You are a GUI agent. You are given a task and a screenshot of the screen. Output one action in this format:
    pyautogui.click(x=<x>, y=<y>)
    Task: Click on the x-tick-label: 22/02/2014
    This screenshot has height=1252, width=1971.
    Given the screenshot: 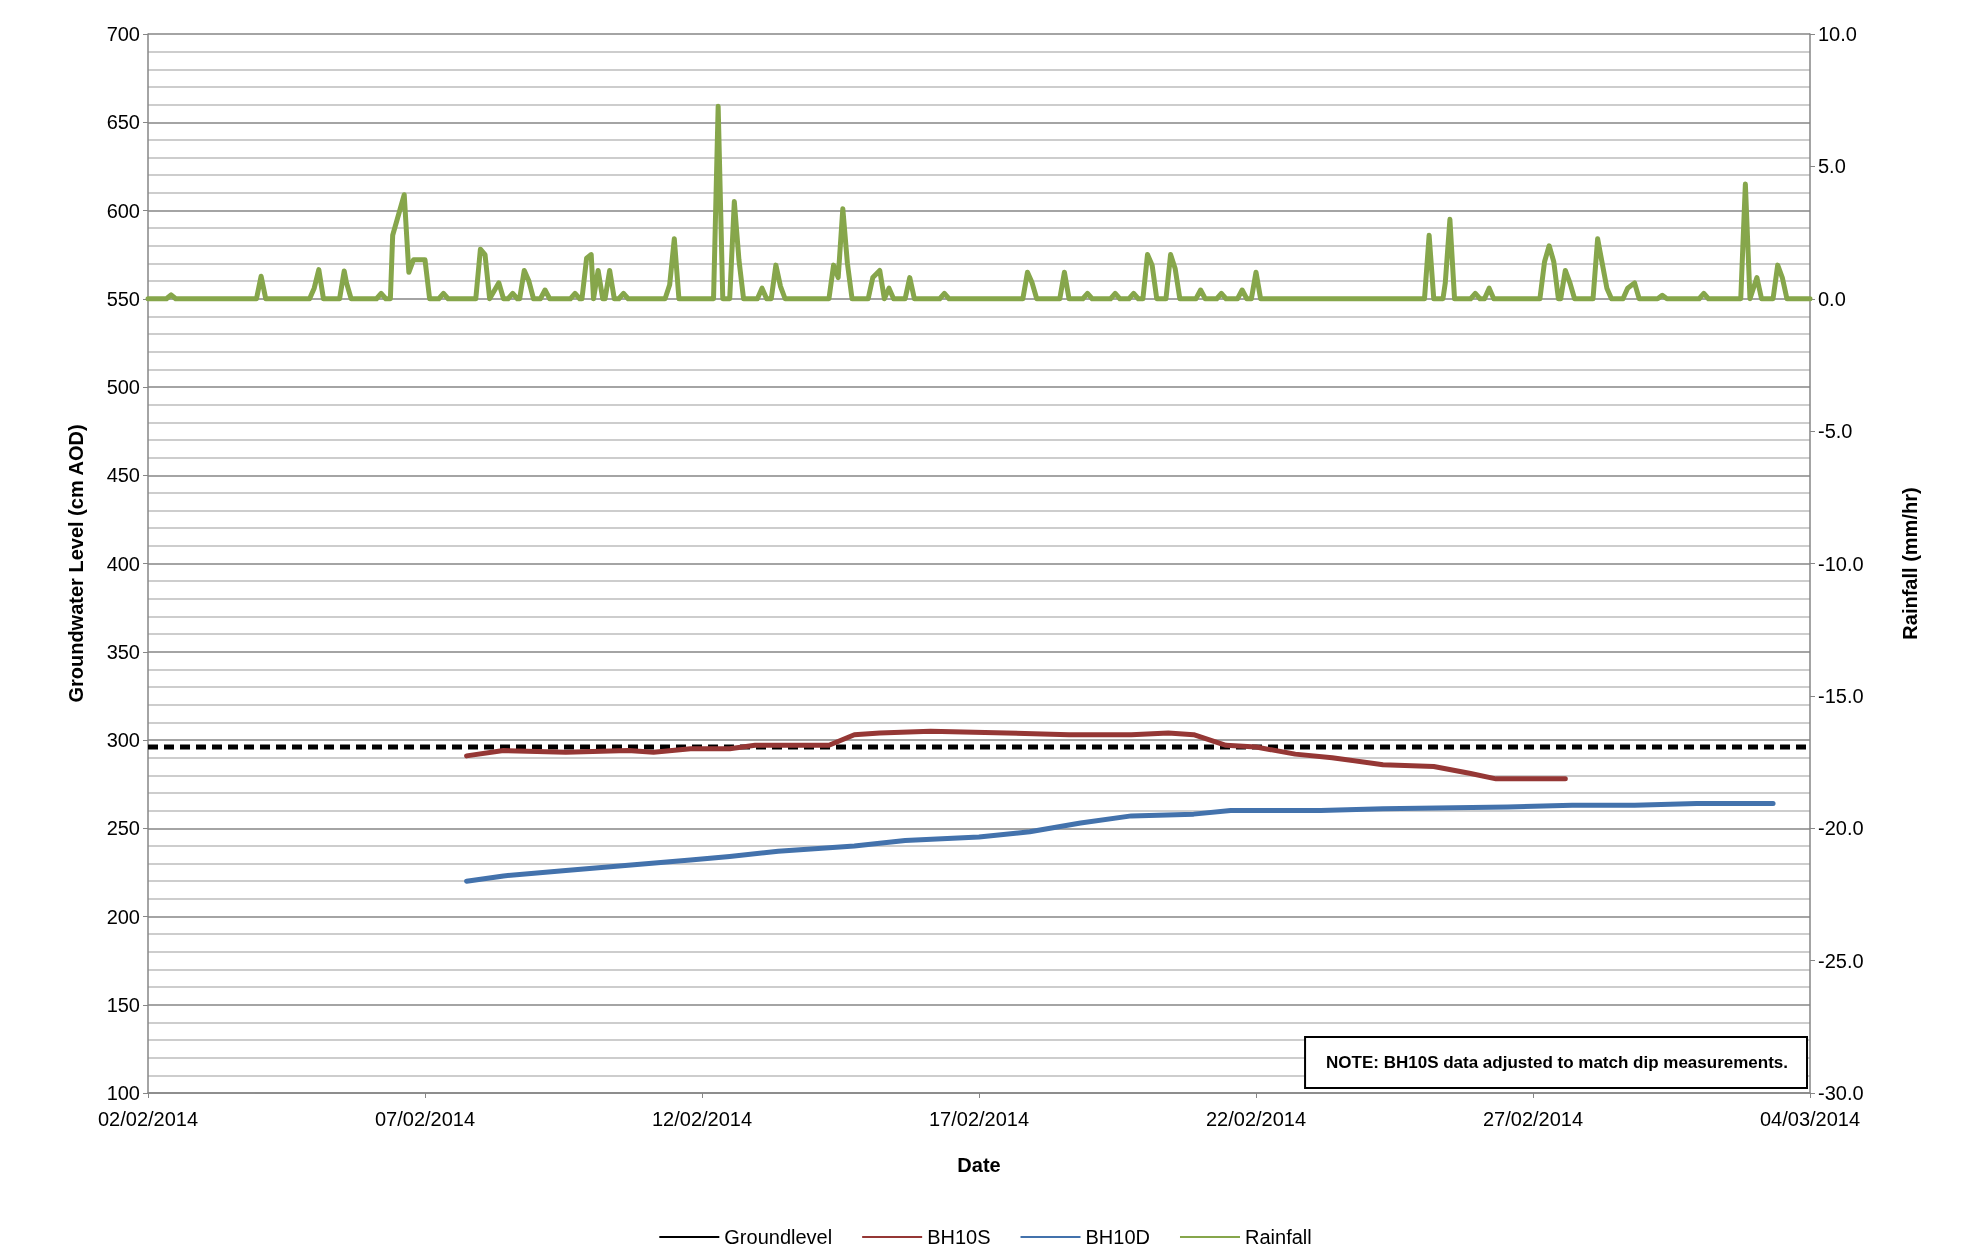 What is the action you would take?
    pyautogui.click(x=1256, y=1119)
    